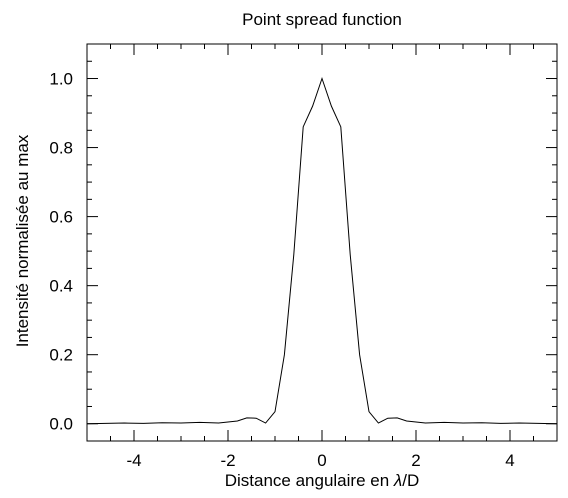 This screenshot has height=498, width=568. I want to click on x-tick-label: 4, so click(509, 460).